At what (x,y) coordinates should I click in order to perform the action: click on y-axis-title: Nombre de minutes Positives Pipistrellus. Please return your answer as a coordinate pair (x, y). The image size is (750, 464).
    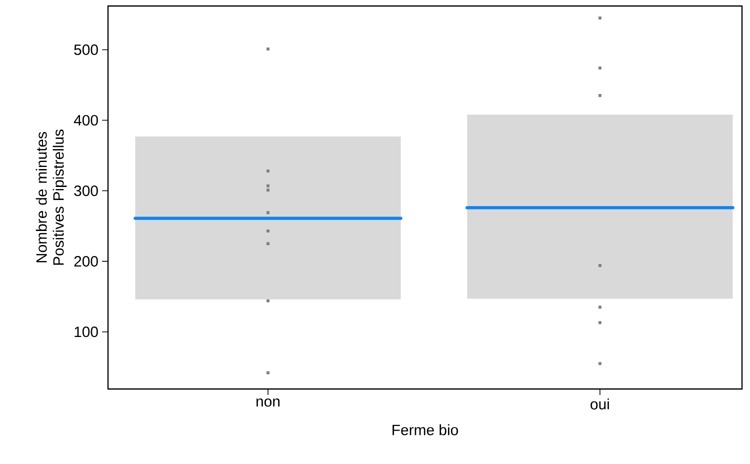
    Looking at the image, I should click on (51, 197).